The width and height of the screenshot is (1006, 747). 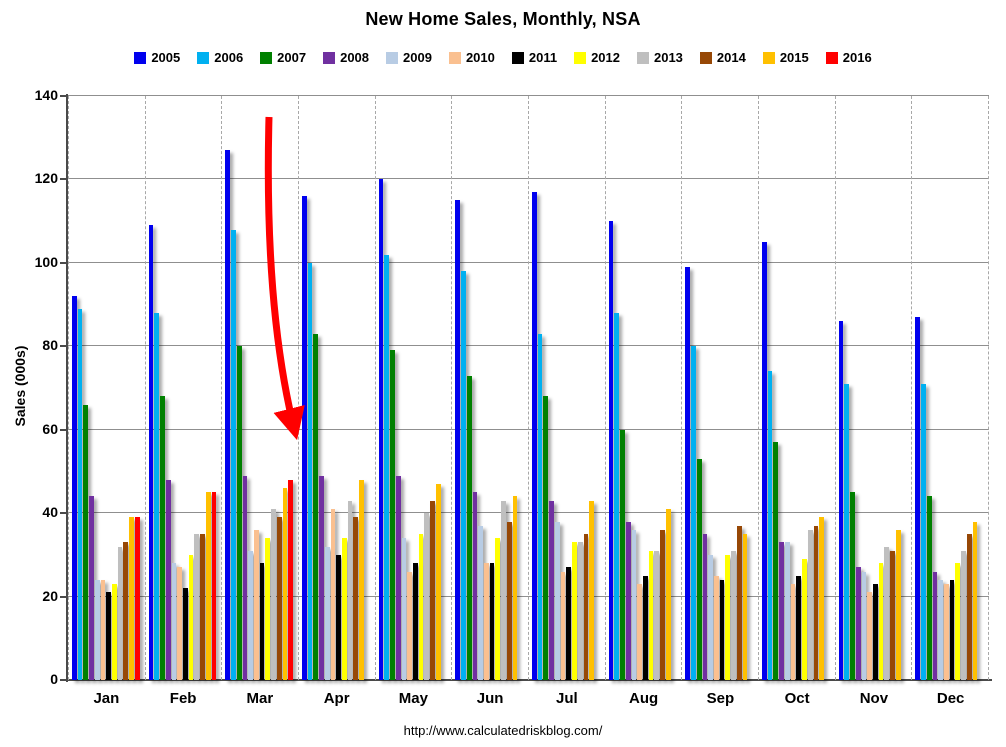 I want to click on bar-2012-may, so click(x=421, y=607).